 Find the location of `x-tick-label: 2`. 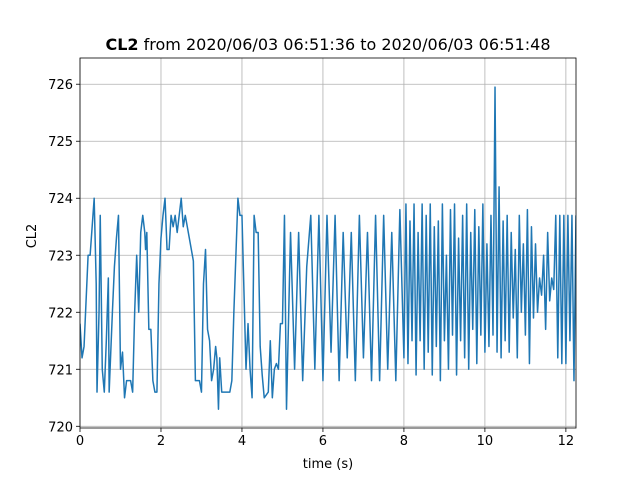

x-tick-label: 2 is located at coordinates (161, 441).